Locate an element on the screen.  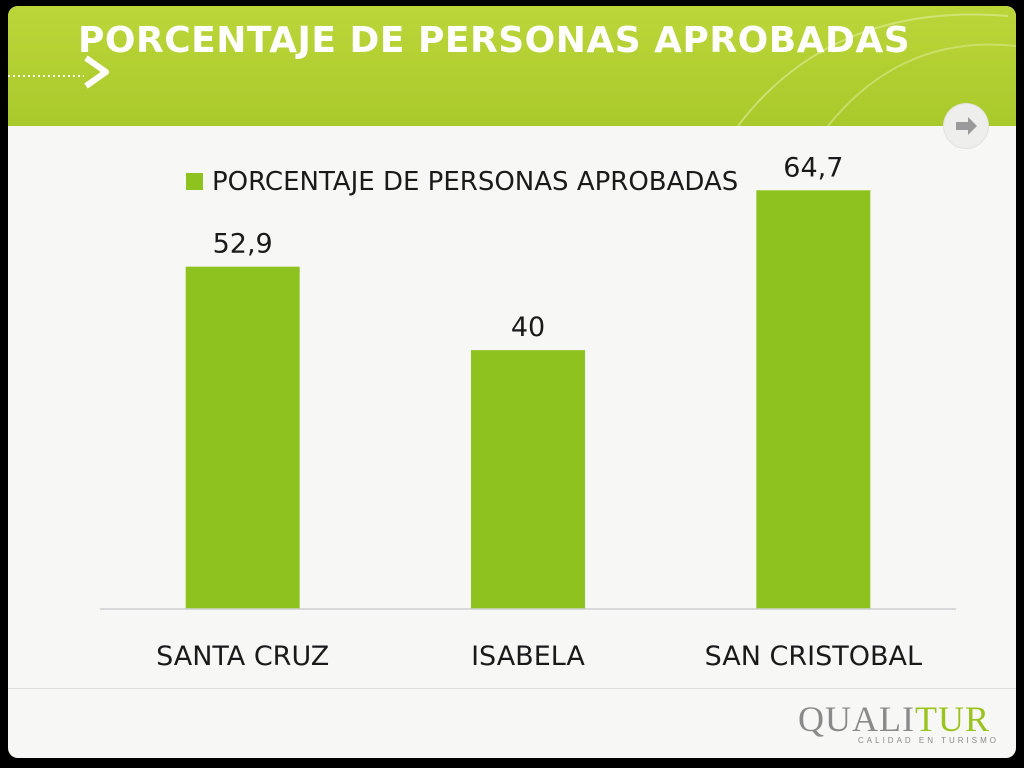
logo-tagline: CALIDAD EN TURISMO is located at coordinates (928, 740).